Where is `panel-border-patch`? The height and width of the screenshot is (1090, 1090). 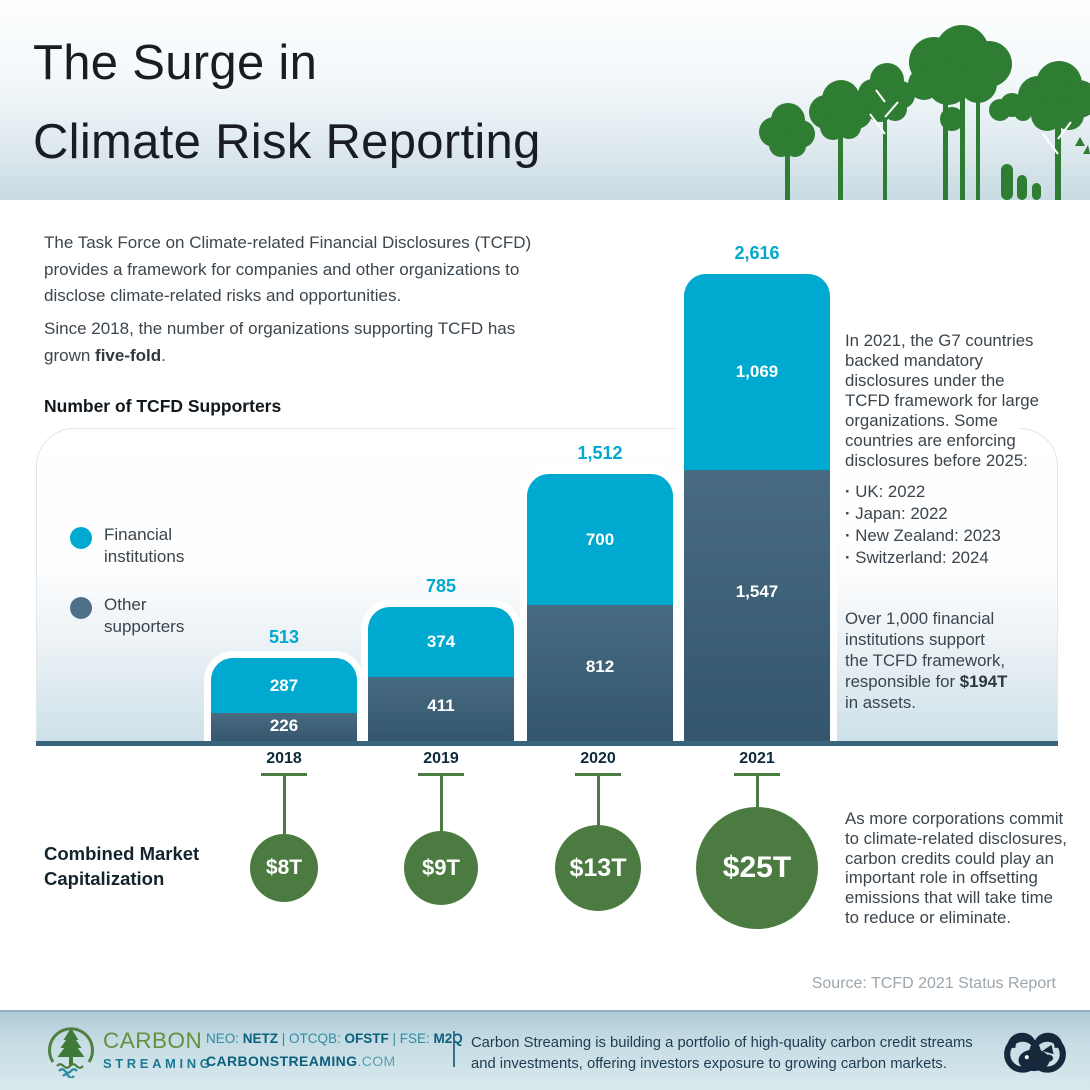
panel-border-patch is located at coordinates (927, 429).